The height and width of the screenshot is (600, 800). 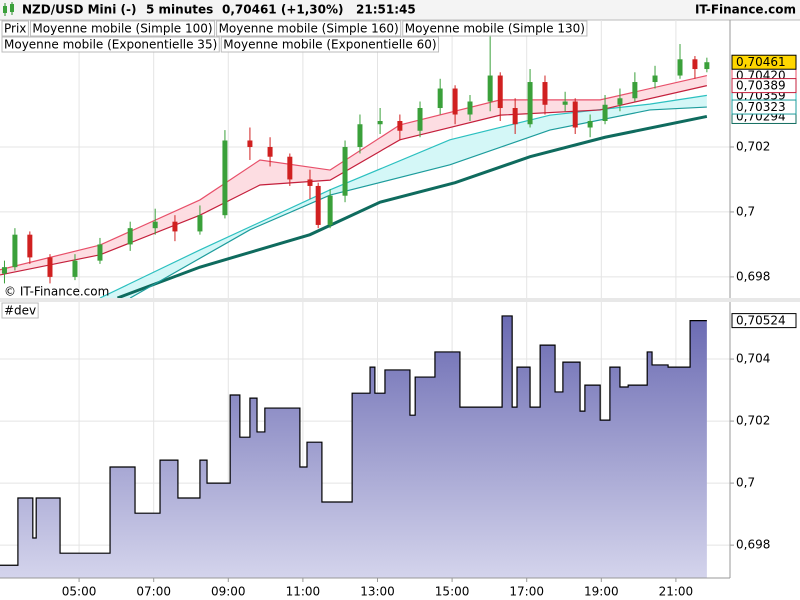 What do you see at coordinates (303, 592) in the screenshot?
I see `x-tick-label: 11:00` at bounding box center [303, 592].